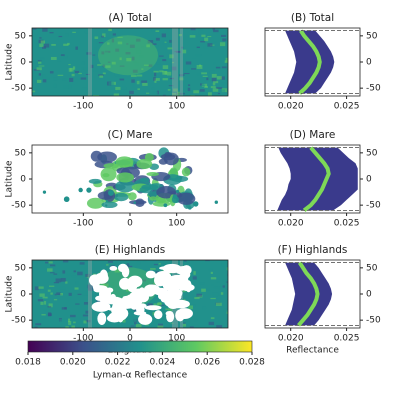  Describe the element at coordinates (313, 250) in the screenshot. I see `panel-title: (F) Highlands` at that location.